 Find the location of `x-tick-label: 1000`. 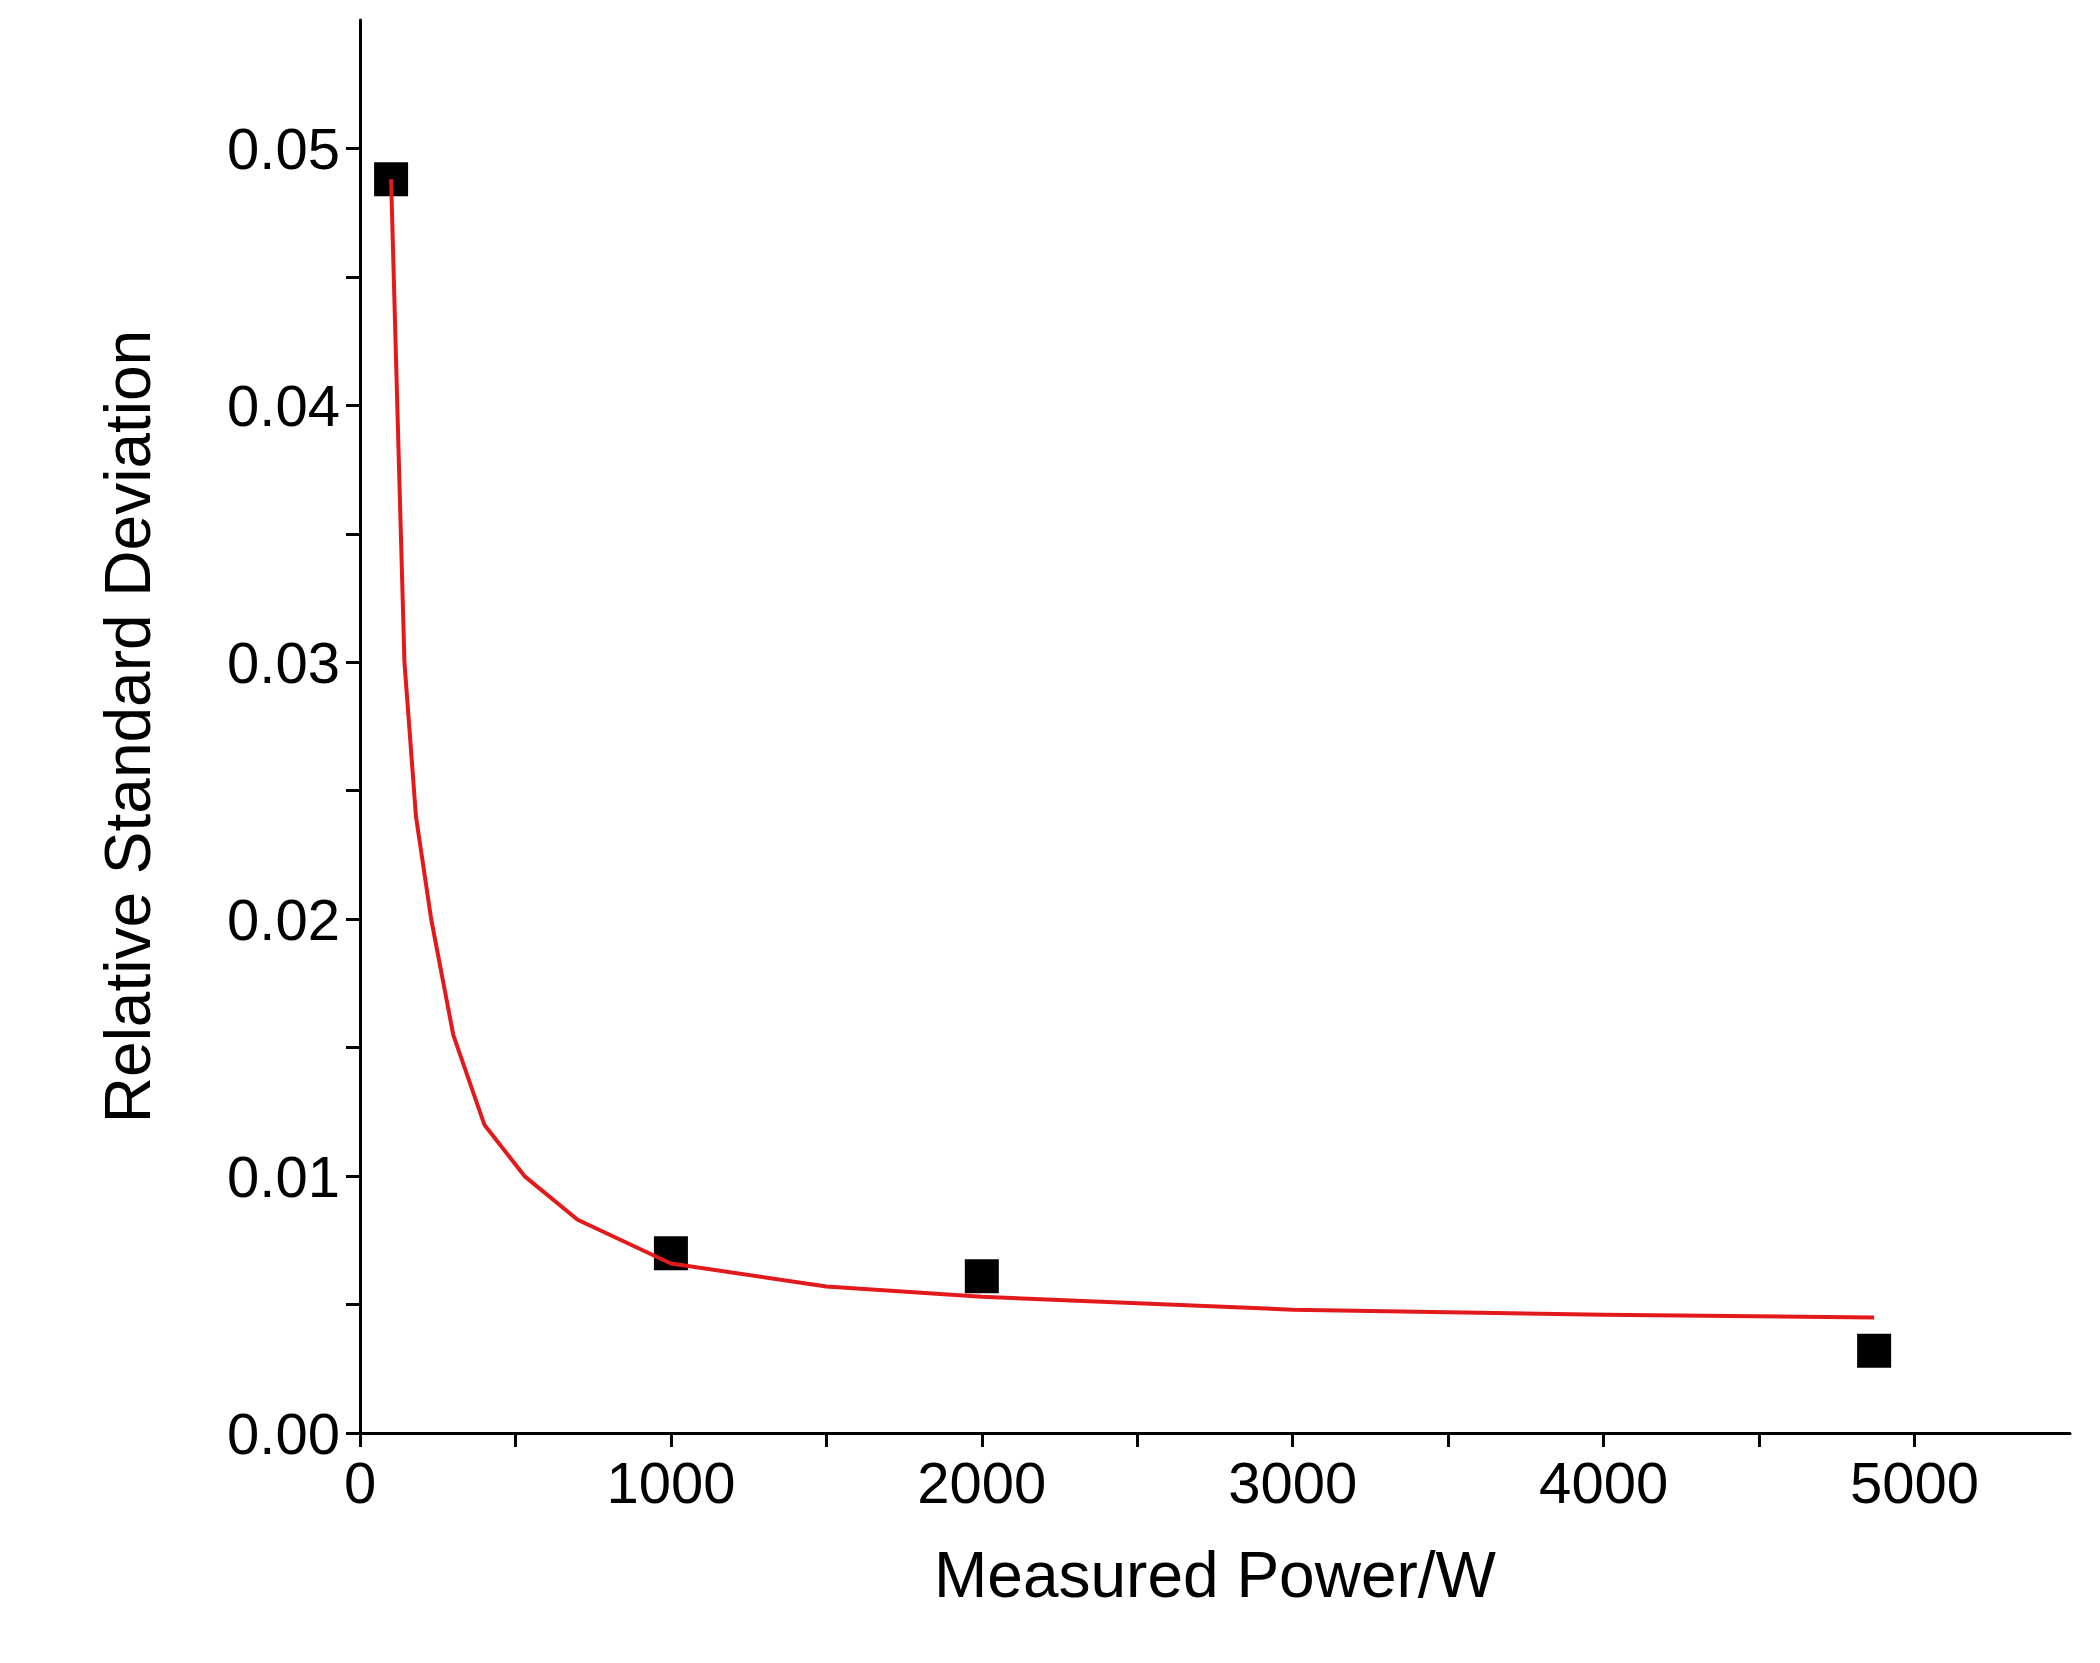

x-tick-label: 1000 is located at coordinates (671, 1482).